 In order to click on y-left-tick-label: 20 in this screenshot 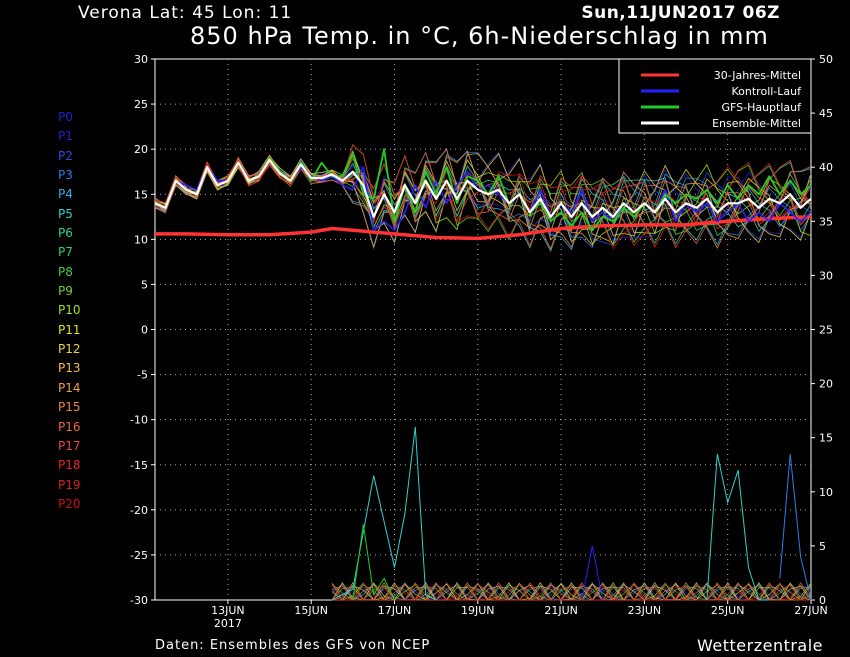, I will do `click(141, 149)`.